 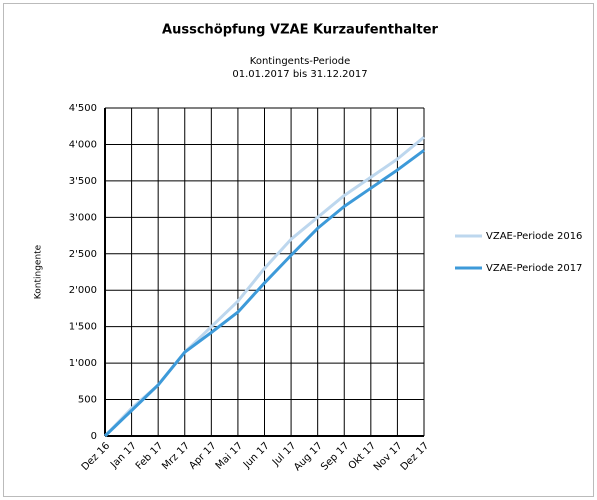 I want to click on y-tick-label: 1'000, so click(x=83, y=363).